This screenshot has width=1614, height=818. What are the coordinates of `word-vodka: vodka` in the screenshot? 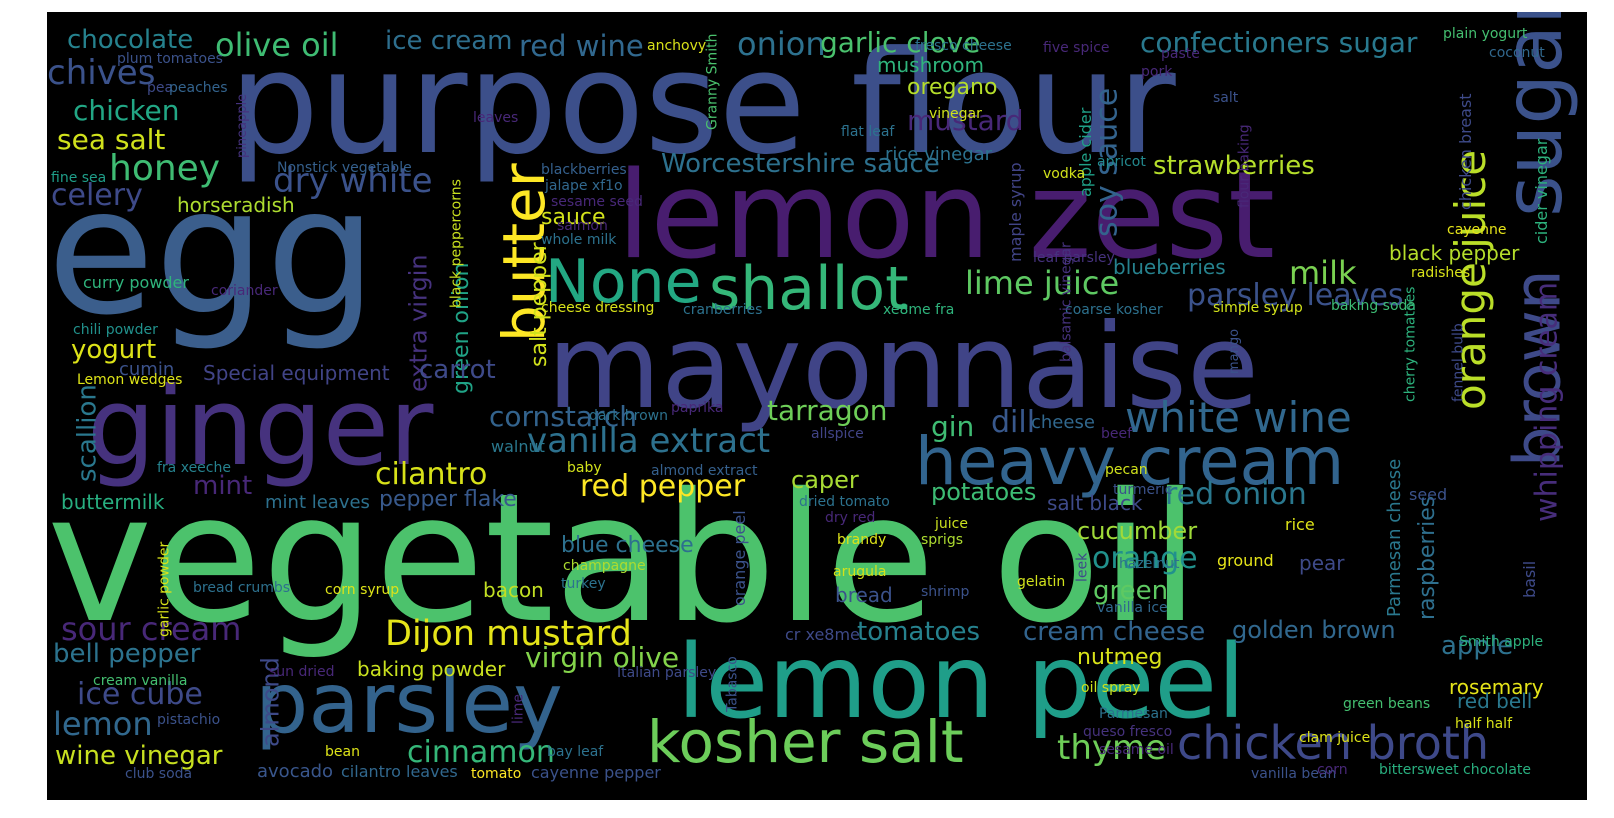 It's located at (1064, 174).